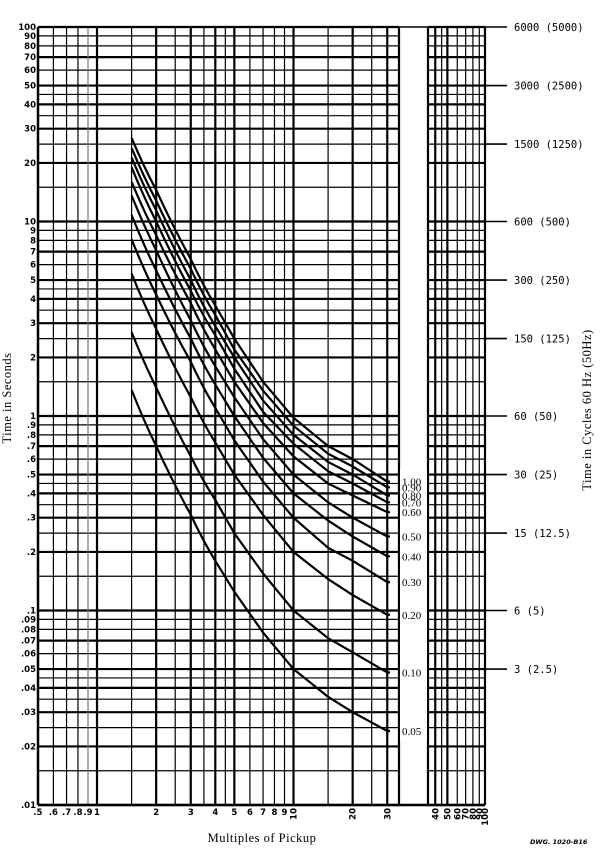 The width and height of the screenshot is (613, 856). What do you see at coordinates (215, 813) in the screenshot?
I see `x-tick-label: 4` at bounding box center [215, 813].